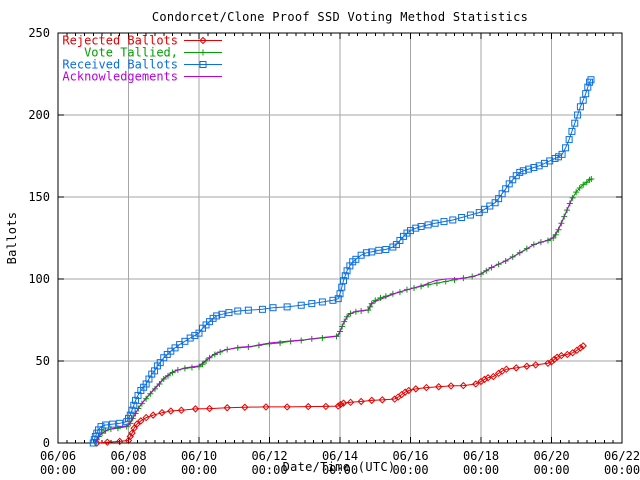  I want to click on x-tick-label-date: 06/18, so click(481, 456).